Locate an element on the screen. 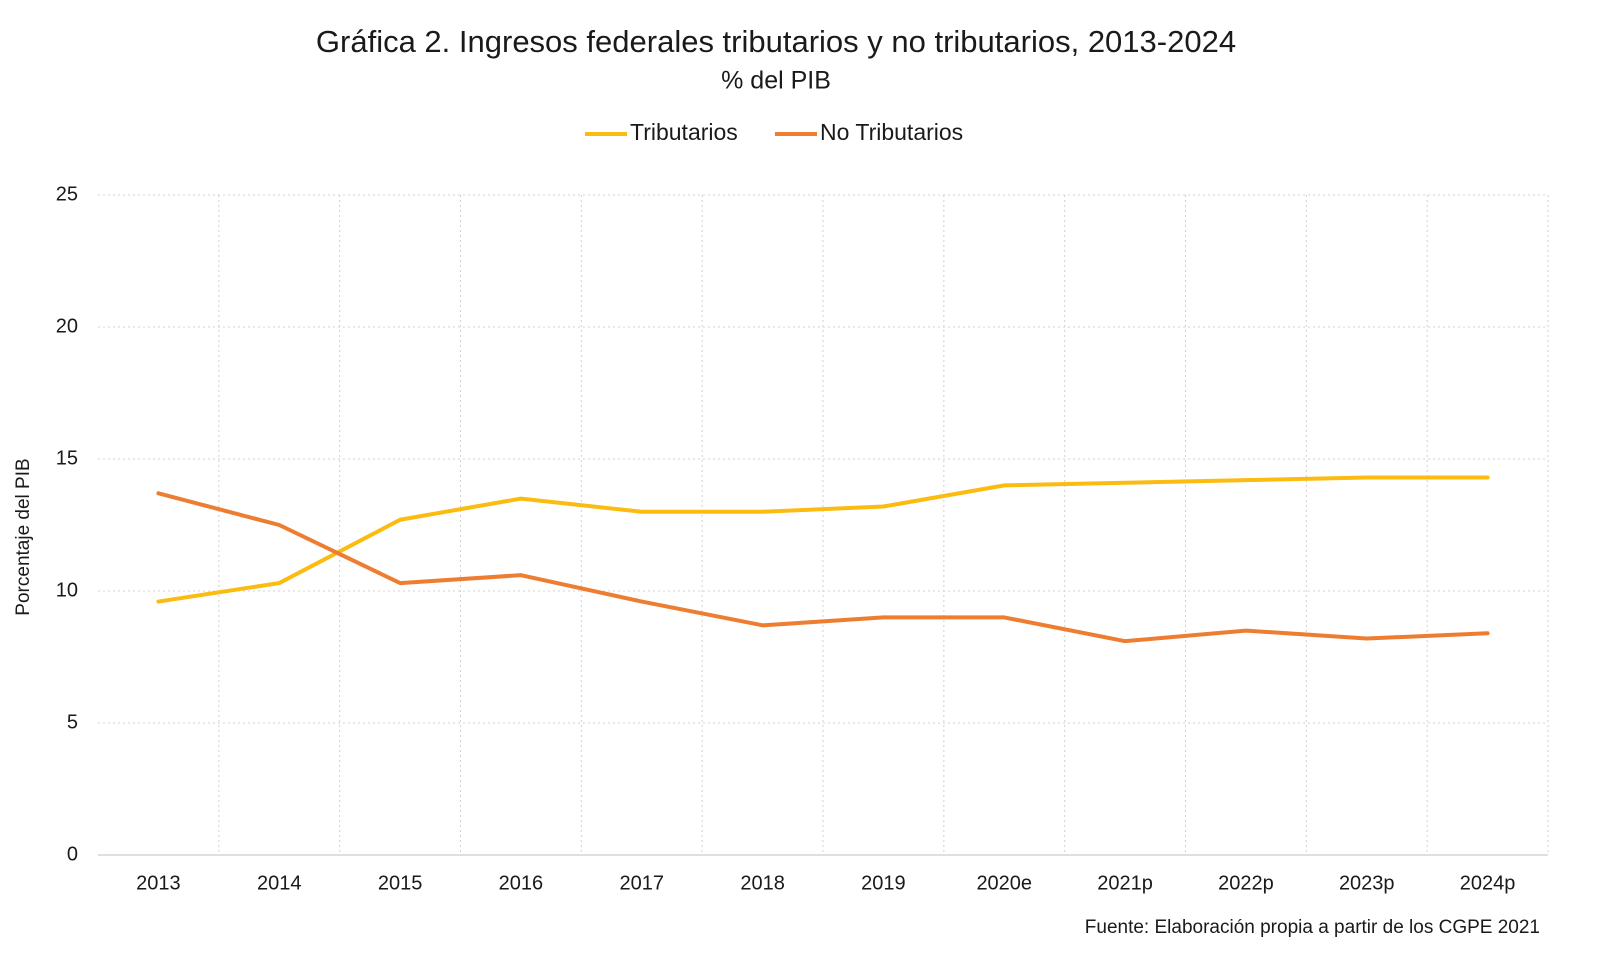 This screenshot has height=966, width=1600. chart-subtitle: % del PIB is located at coordinates (776, 81).